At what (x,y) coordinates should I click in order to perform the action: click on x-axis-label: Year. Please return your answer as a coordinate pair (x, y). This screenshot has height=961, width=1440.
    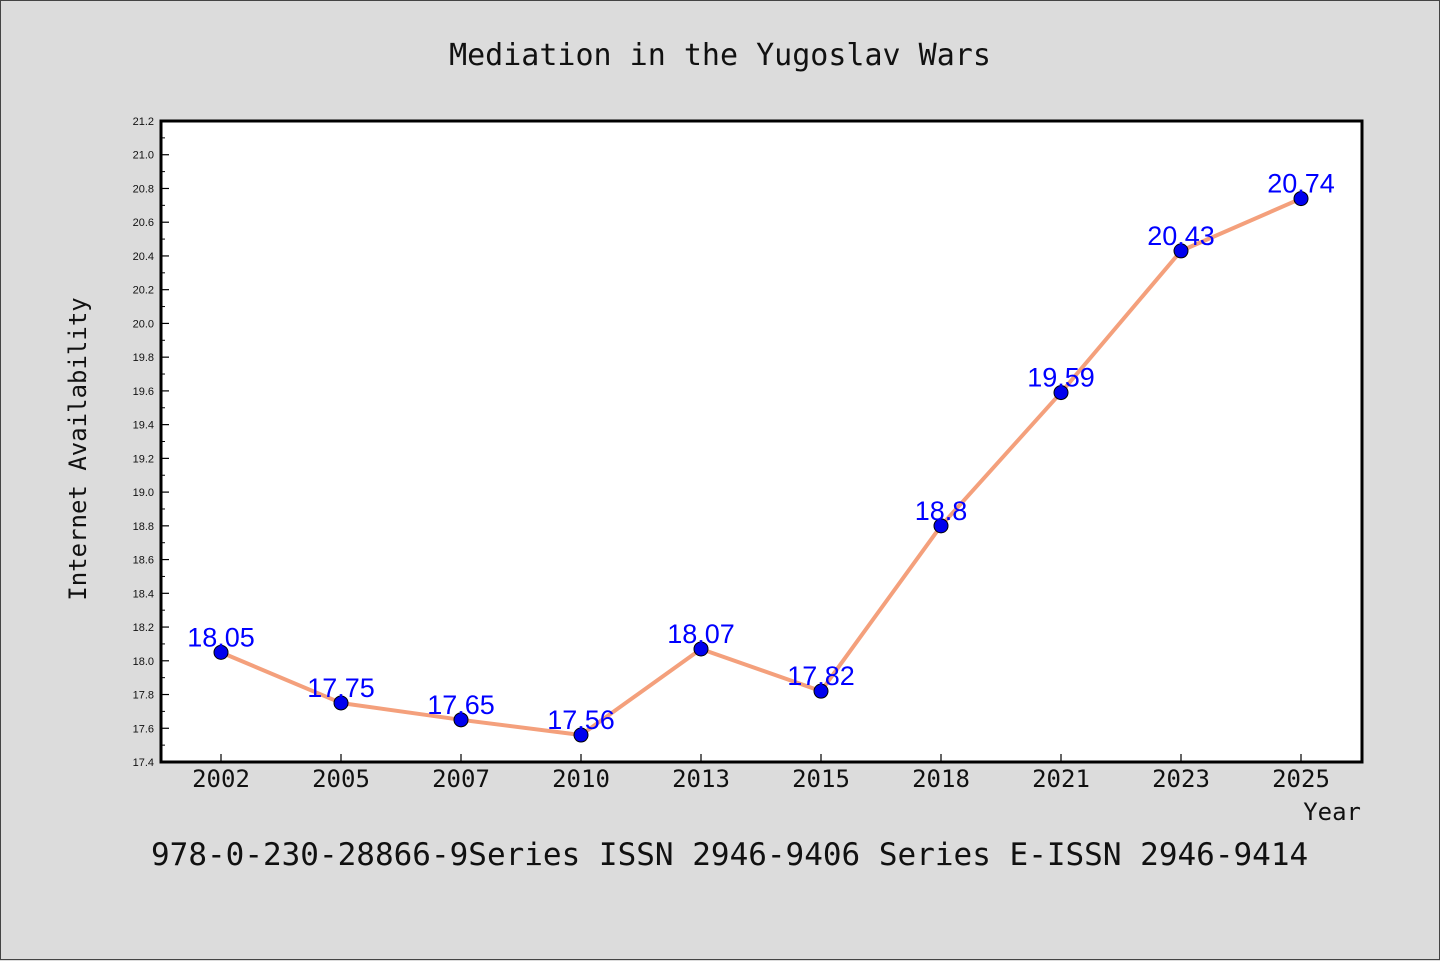
    Looking at the image, I should click on (1332, 812).